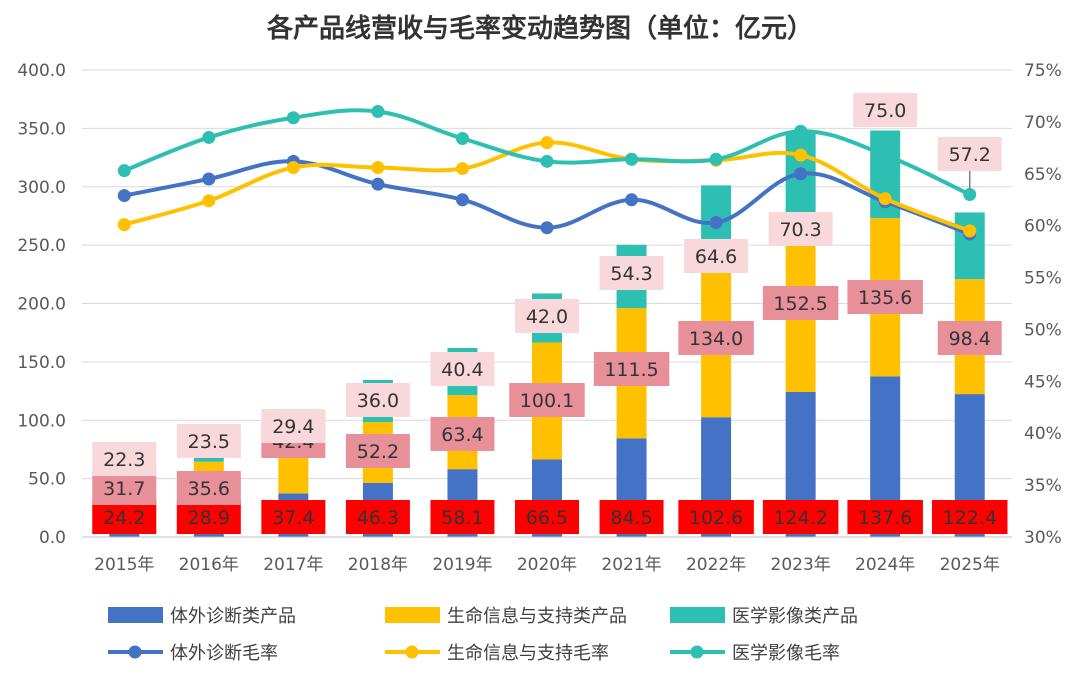 The height and width of the screenshot is (677, 1080). What do you see at coordinates (462, 370) in the screenshot?
I see `label-imaging: 40.4` at bounding box center [462, 370].